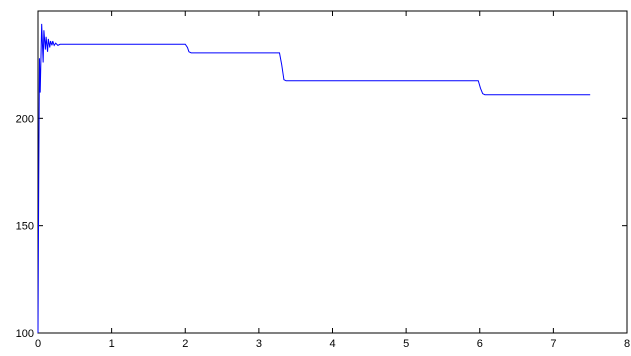 The width and height of the screenshot is (631, 356). I want to click on x-tick-label: 7, so click(553, 344).